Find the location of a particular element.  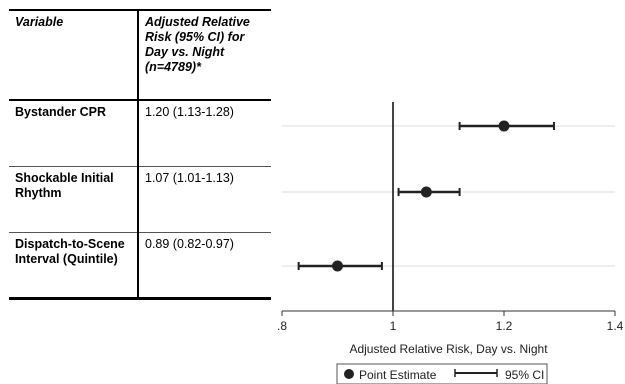

row-label: Bystander CPR is located at coordinates (74, 132).